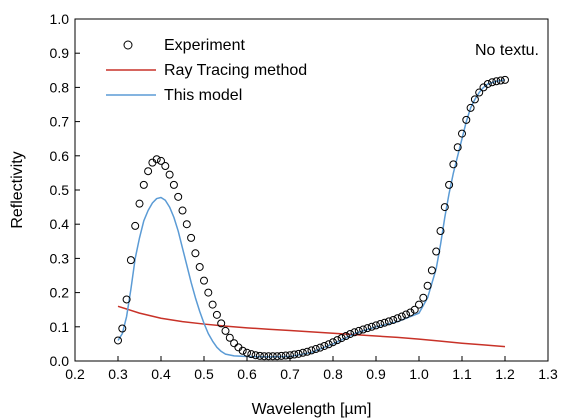  What do you see at coordinates (203, 95) in the screenshot?
I see `legend-label: This model` at bounding box center [203, 95].